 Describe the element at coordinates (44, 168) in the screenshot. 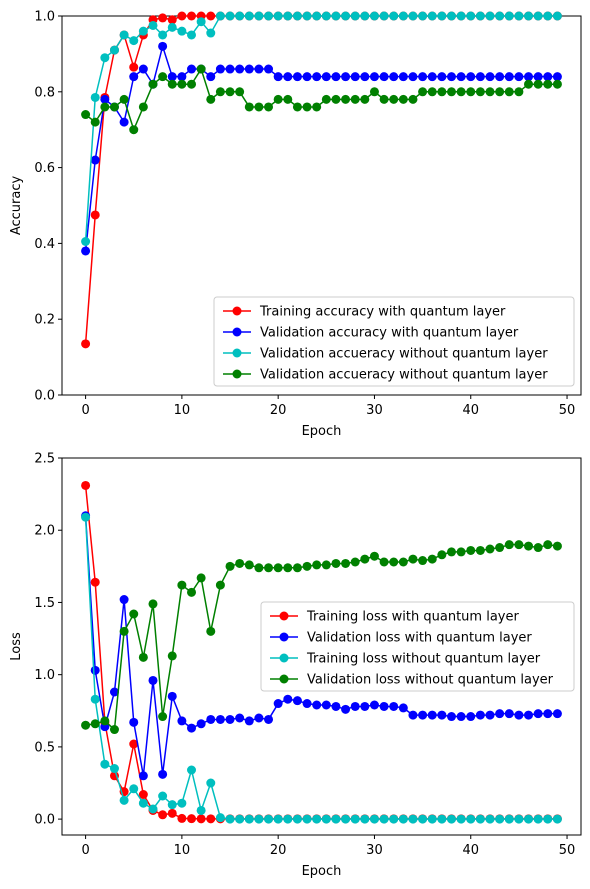

I see `y-tick-label: 0.6` at that location.